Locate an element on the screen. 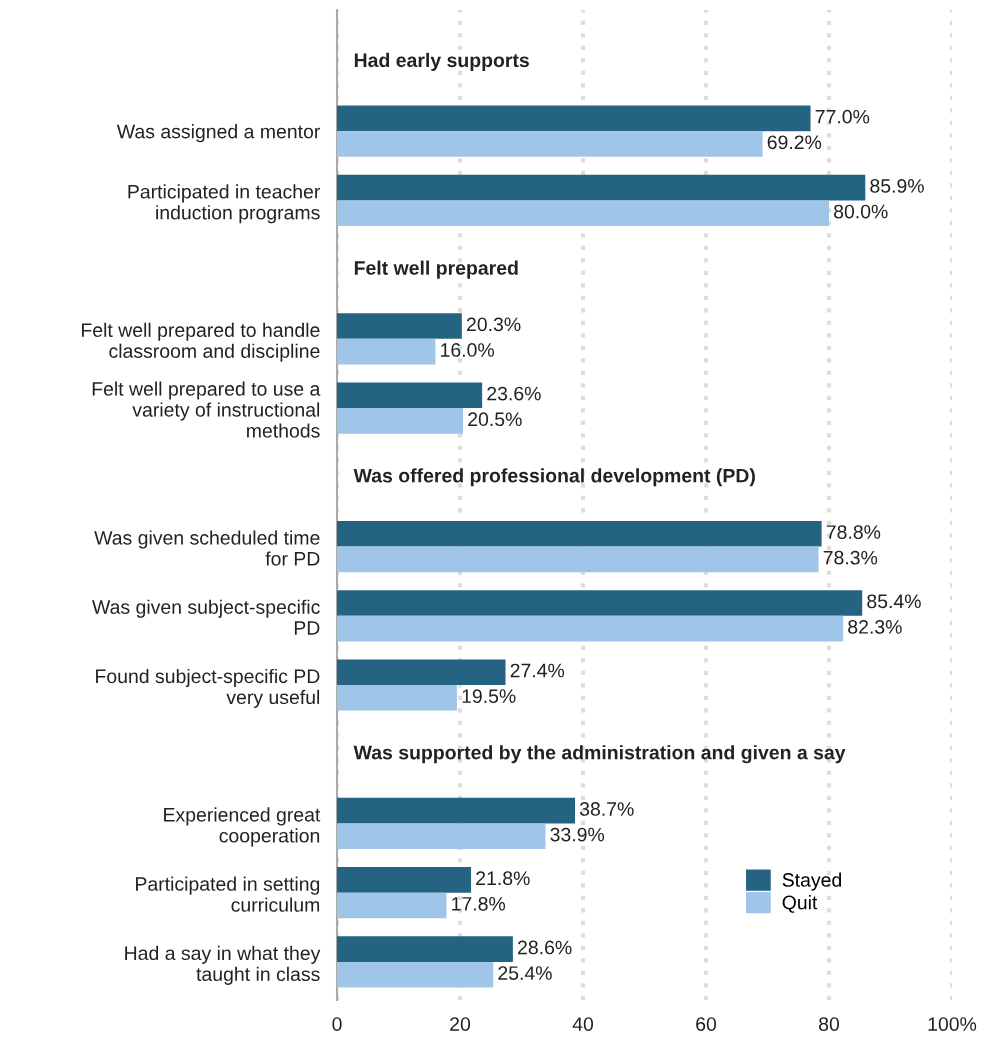 The height and width of the screenshot is (1043, 982). y-tick-label: Felt well prepared to use a variety of instructional methods is located at coordinates (206, 409).